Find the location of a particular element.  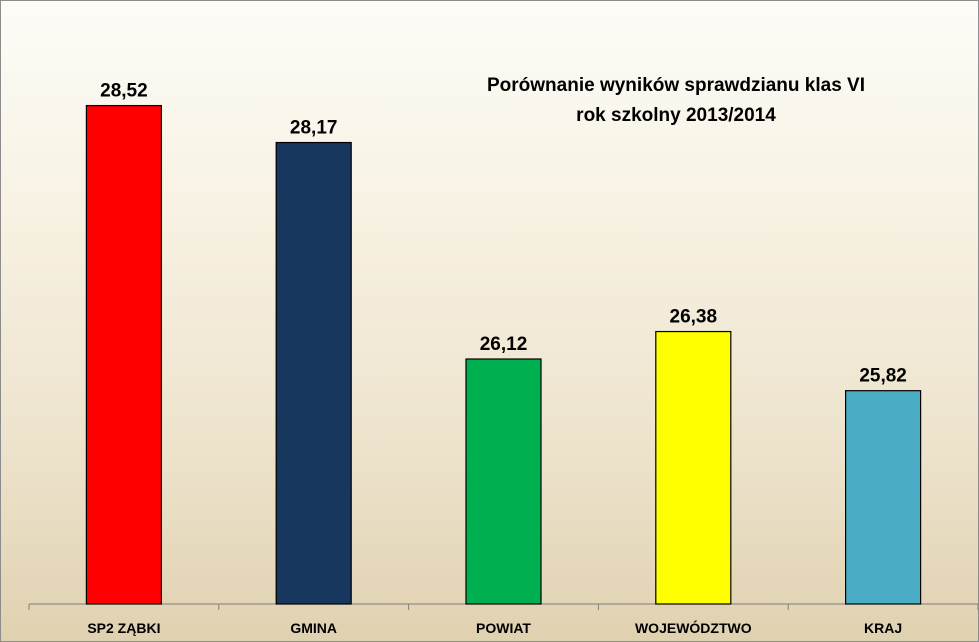

chart-title-line-2: rok szkolny 2013/2014 is located at coordinates (676, 115).